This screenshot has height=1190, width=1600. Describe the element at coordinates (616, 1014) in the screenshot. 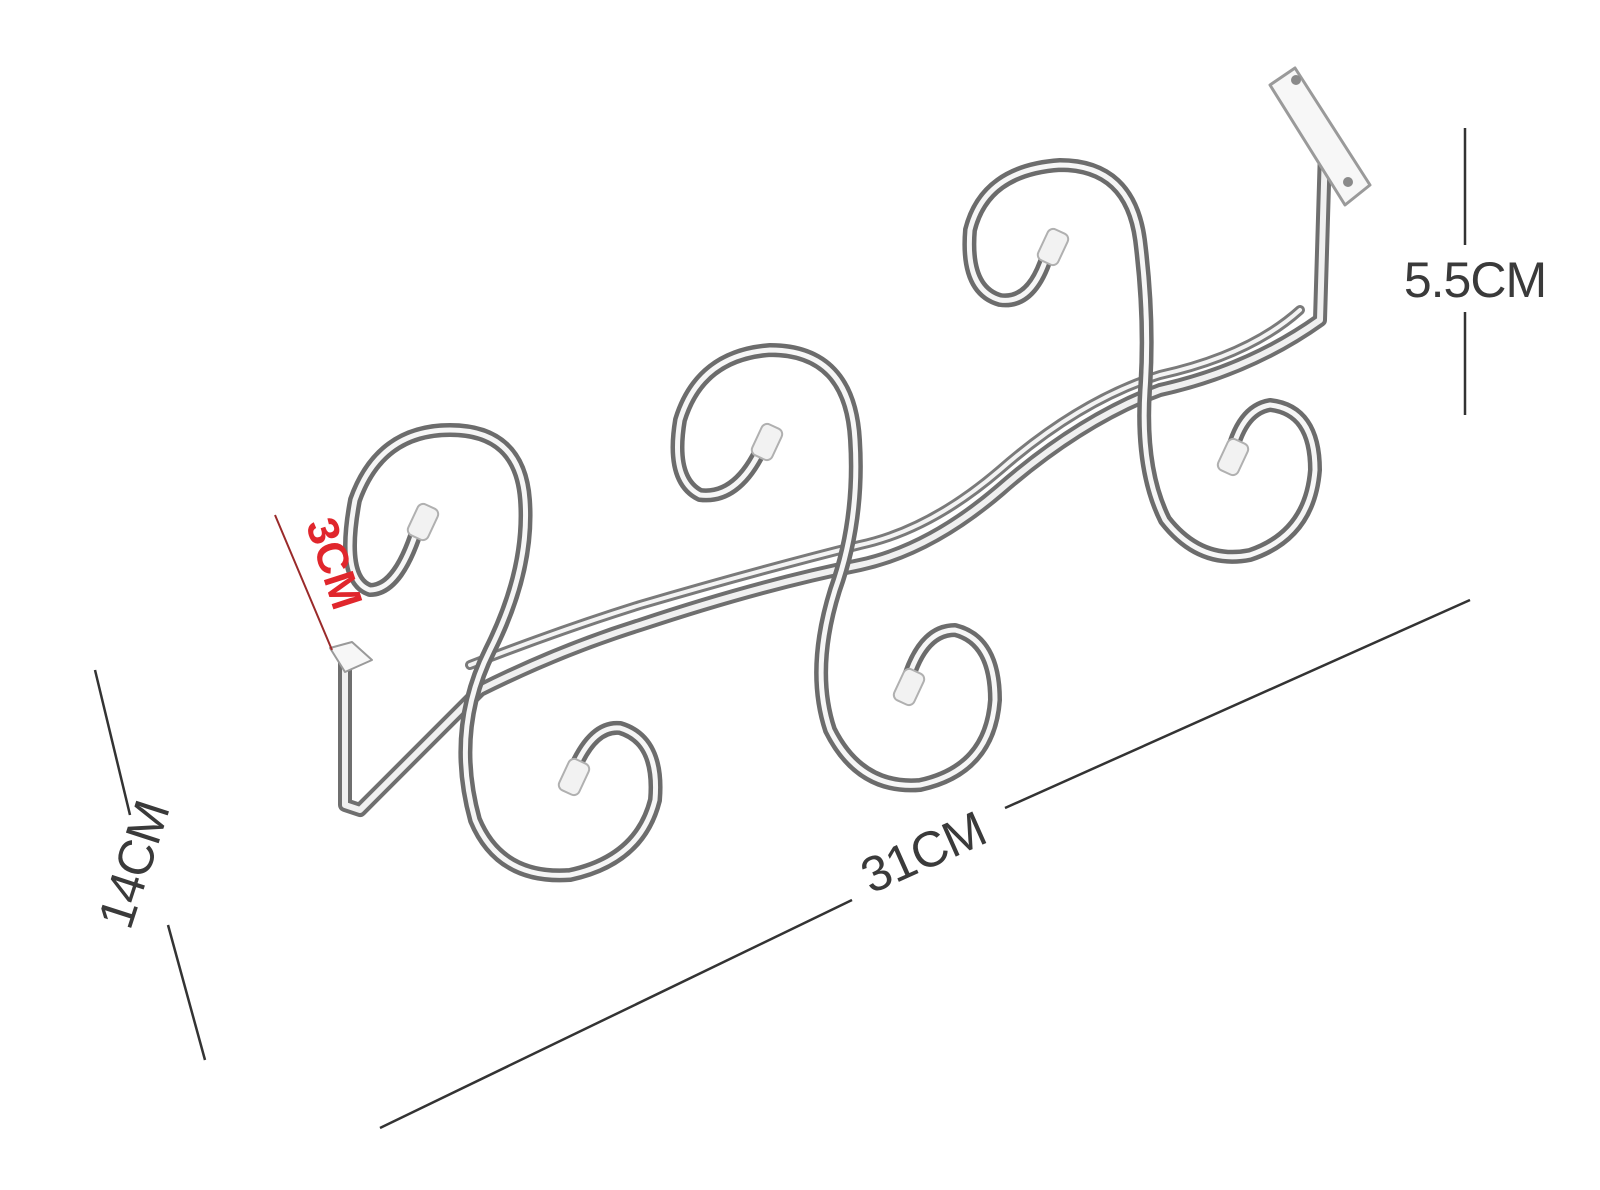

I see `length-dim-line-left` at that location.